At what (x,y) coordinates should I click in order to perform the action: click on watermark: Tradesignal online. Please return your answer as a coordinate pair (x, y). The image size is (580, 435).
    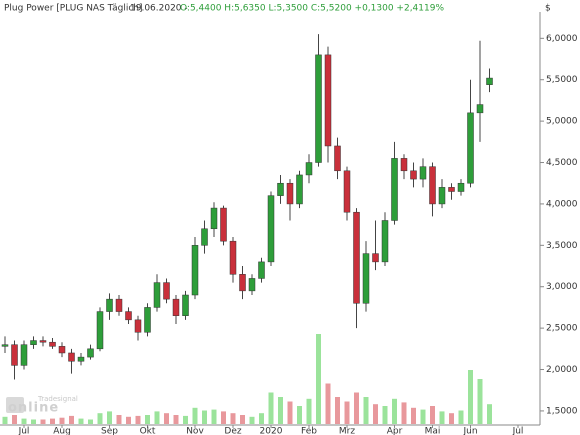
    Looking at the image, I should click on (42, 405).